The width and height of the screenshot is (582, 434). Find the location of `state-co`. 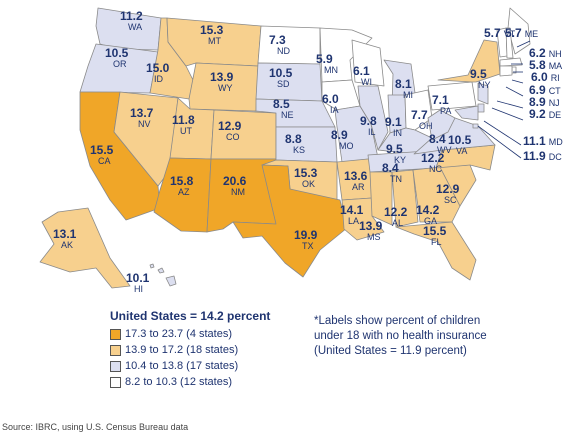

state-co is located at coordinates (243, 134).